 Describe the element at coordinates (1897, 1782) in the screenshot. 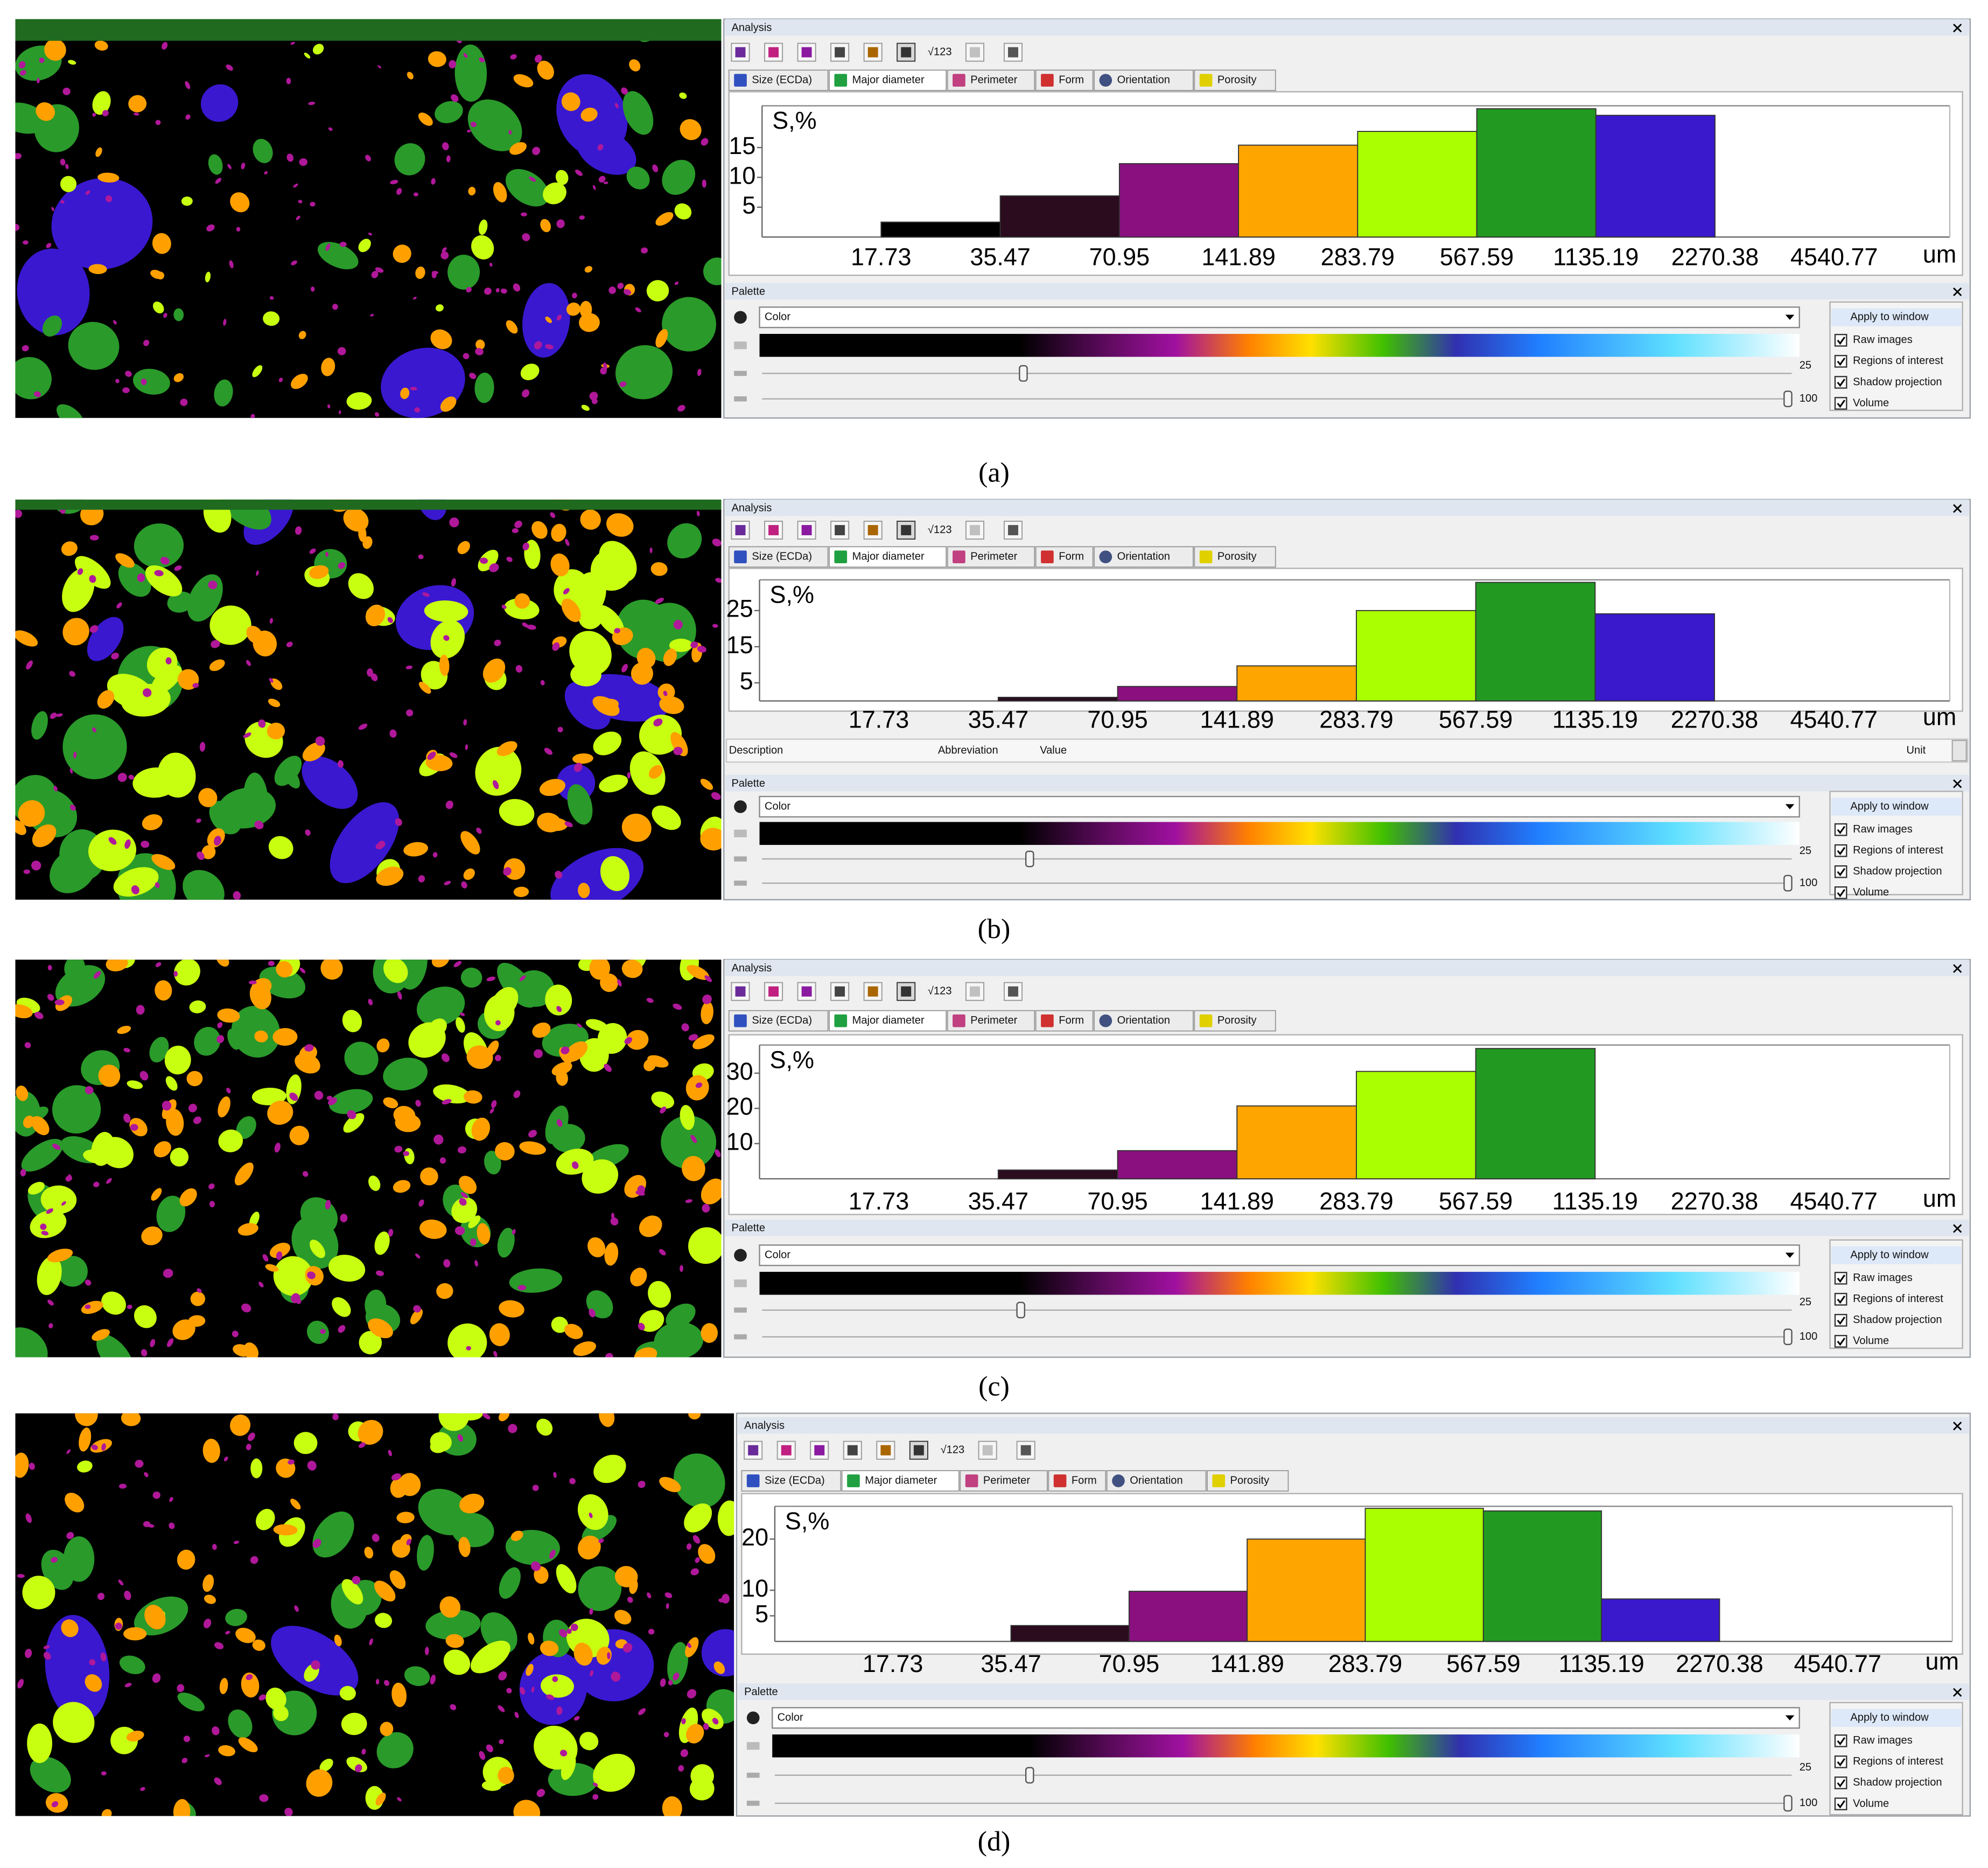

I see `checkbox-label: Shadow projection` at that location.